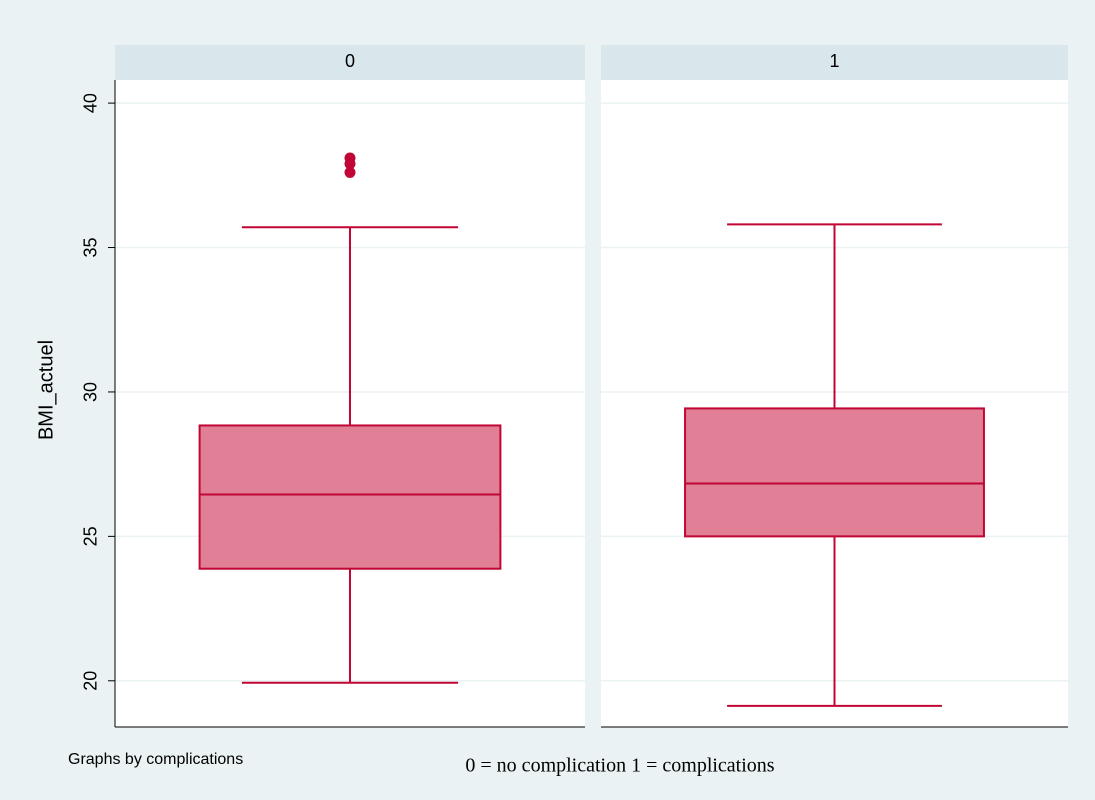  Describe the element at coordinates (91, 392) in the screenshot. I see `y-tick-label: 30` at that location.